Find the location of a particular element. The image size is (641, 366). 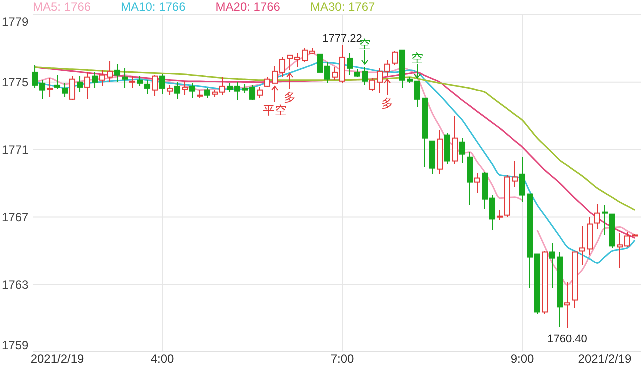

annotation: 平空 is located at coordinates (275, 110).